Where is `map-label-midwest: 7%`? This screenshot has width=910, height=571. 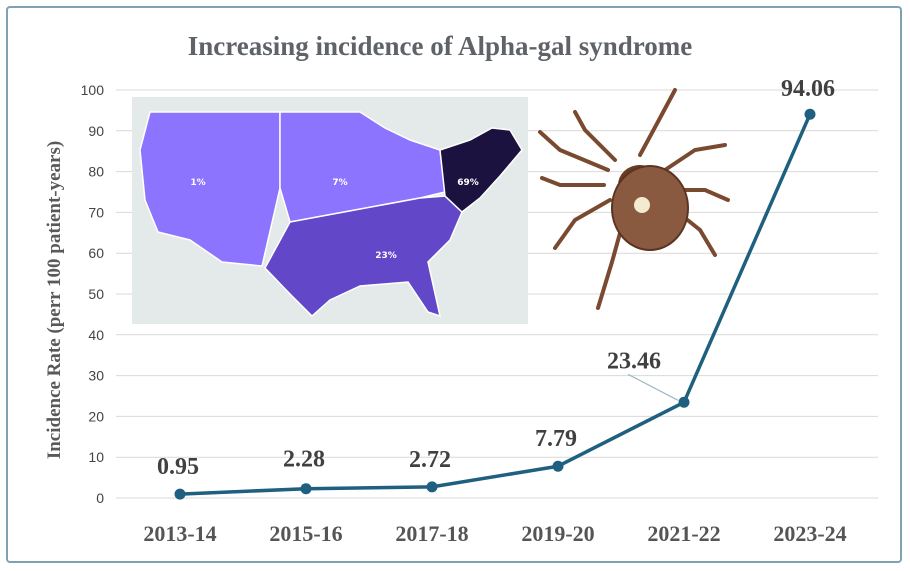
map-label-midwest: 7% is located at coordinates (339, 183).